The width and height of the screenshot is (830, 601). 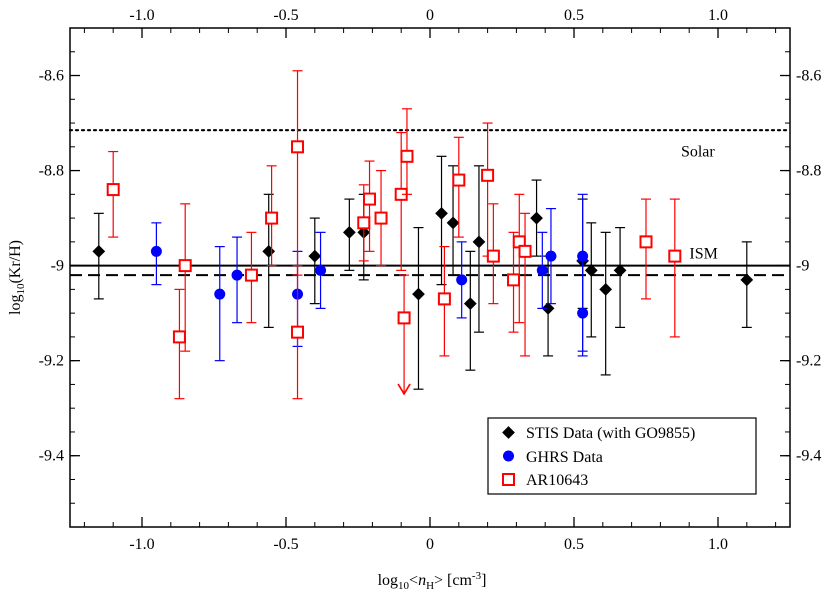 What do you see at coordinates (141, 15) in the screenshot?
I see `x-tick-label-top: -1.0` at bounding box center [141, 15].